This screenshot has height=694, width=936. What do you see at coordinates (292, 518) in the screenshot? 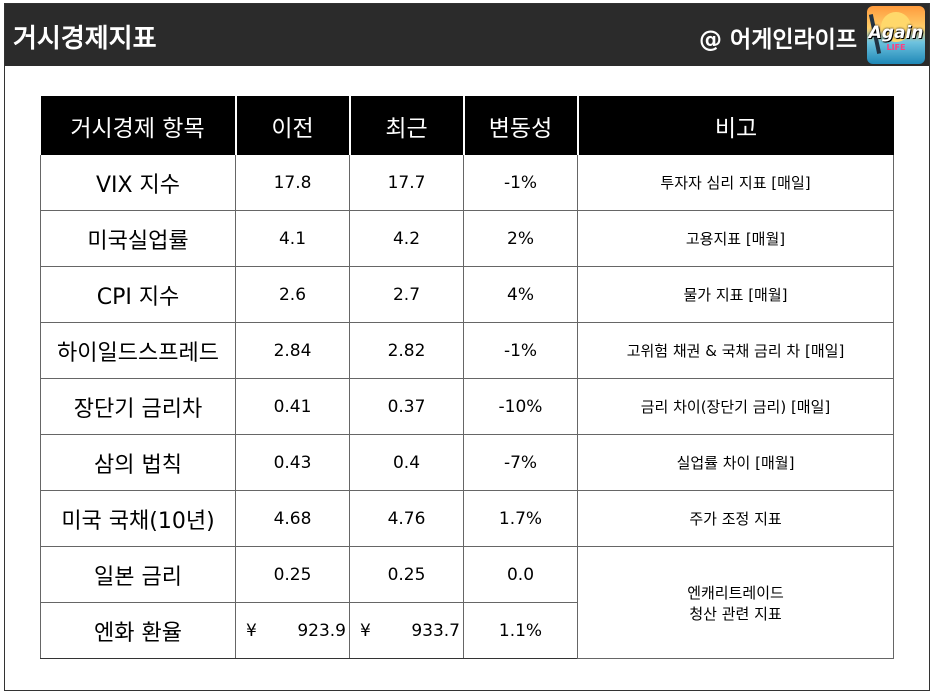
I see `previous-value: 4.68` at bounding box center [292, 518].